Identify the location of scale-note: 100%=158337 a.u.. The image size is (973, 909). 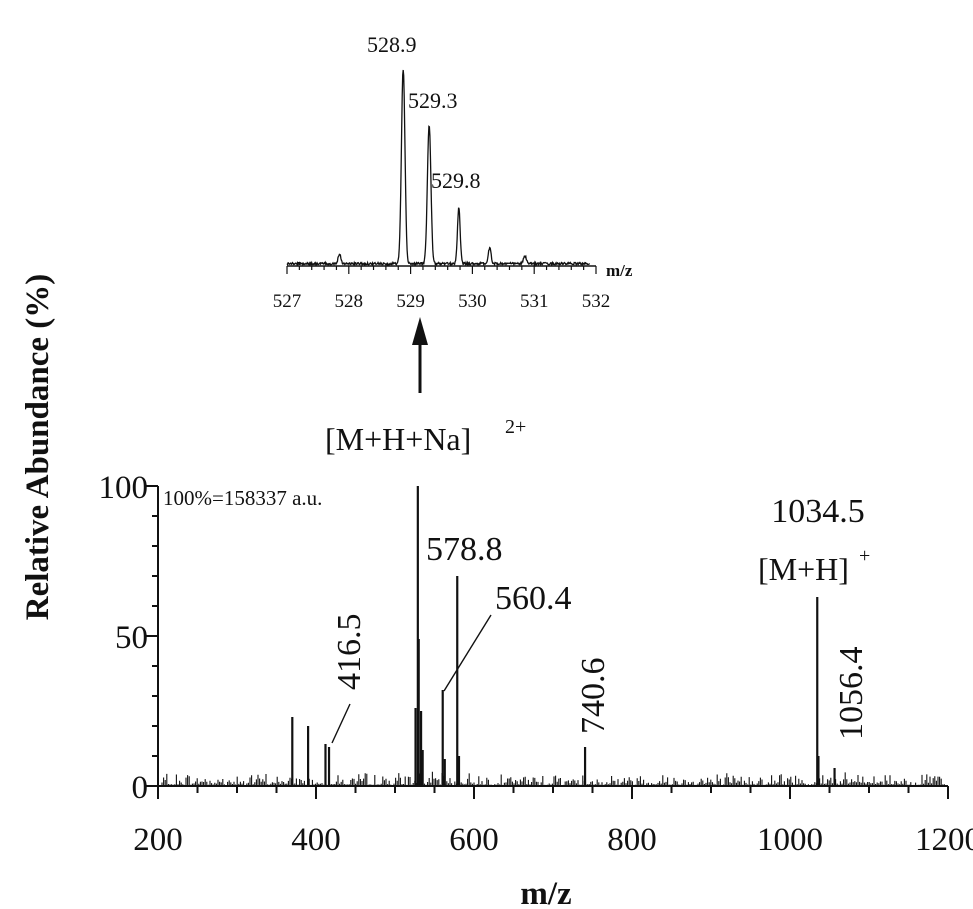
(242, 498).